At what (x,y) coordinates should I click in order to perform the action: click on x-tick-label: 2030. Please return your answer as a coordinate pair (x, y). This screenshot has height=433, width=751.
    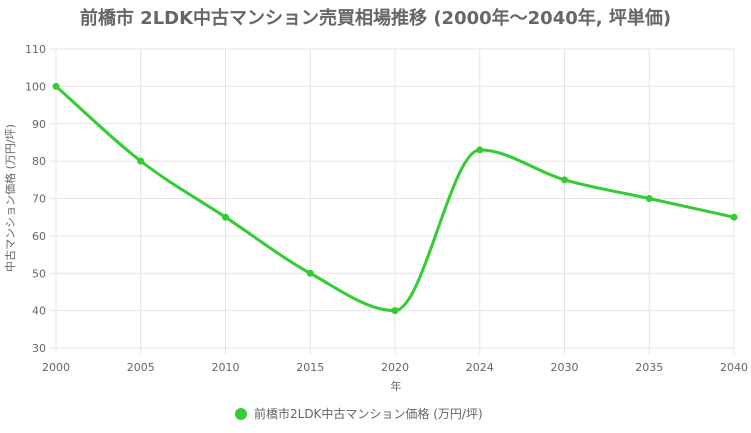
    Looking at the image, I should click on (565, 367).